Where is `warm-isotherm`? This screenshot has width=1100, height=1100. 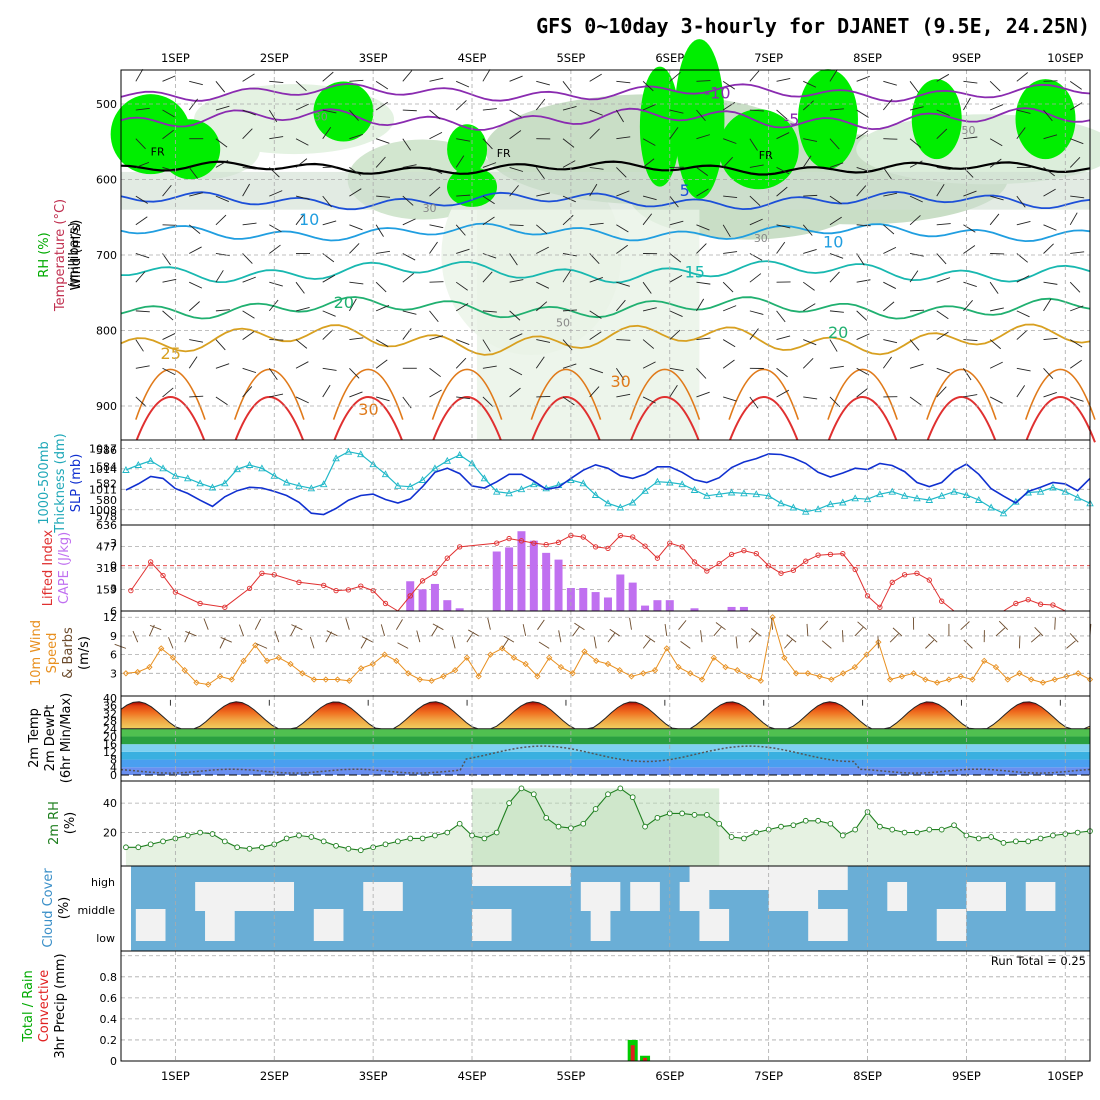
warm-isotherm is located at coordinates (862, 394).